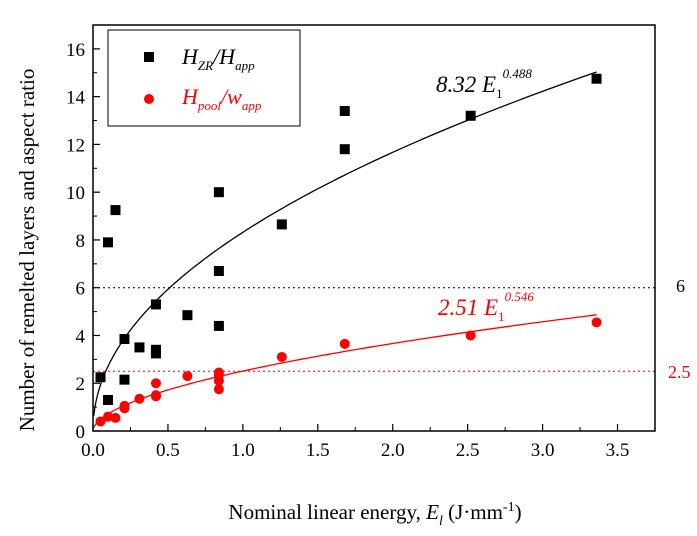 The height and width of the screenshot is (536, 697). I want to click on ref-label-2-5: 2.5, so click(679, 372).